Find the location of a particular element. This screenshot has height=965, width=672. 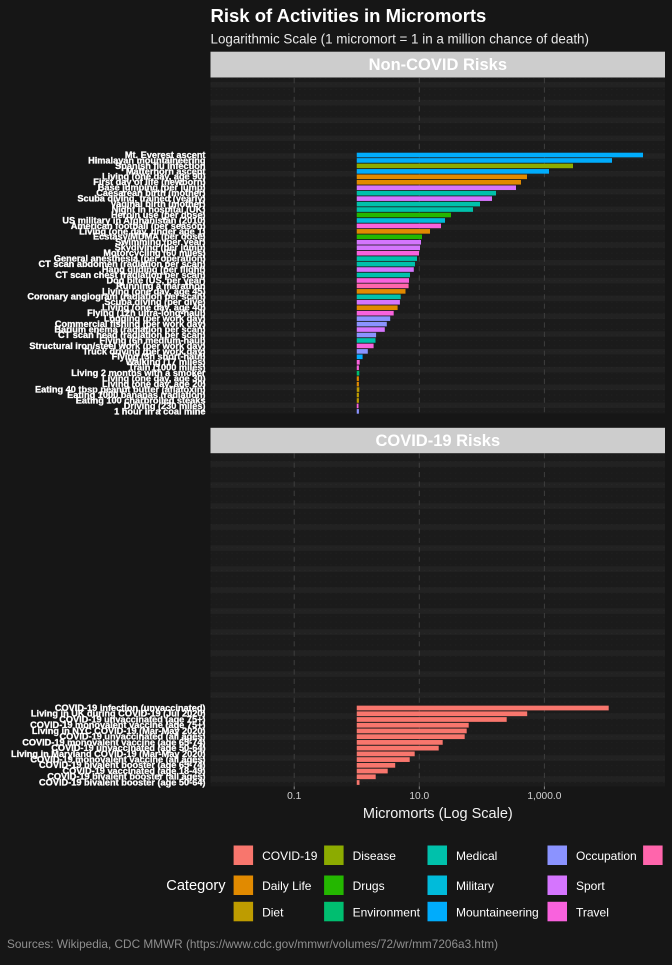

svg-text: Skydiving (per jump) is located at coordinates (160, 248).